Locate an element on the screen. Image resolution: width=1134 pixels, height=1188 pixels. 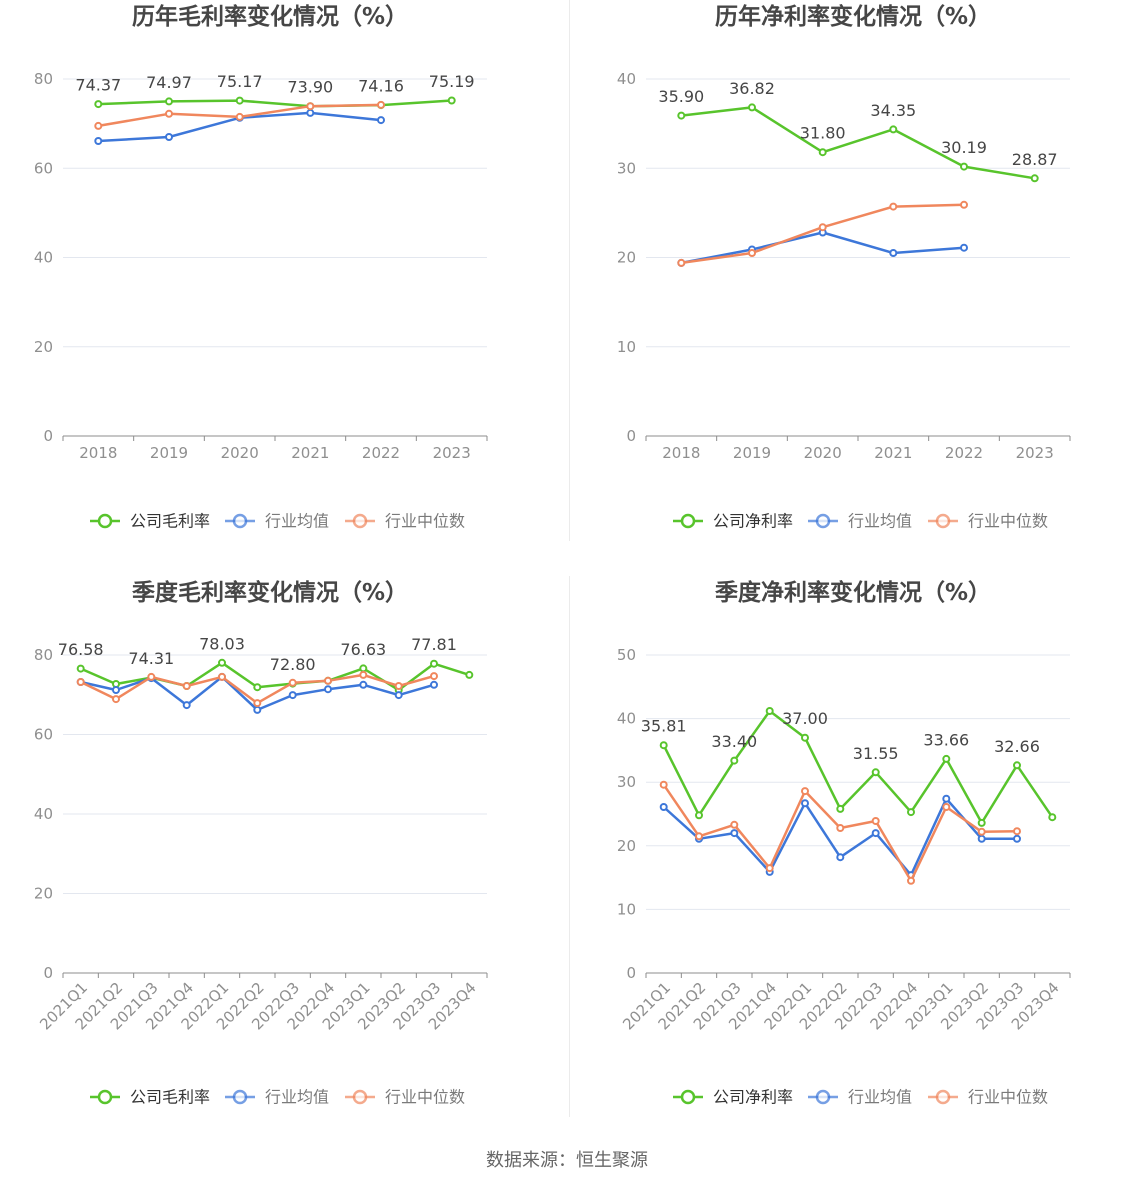
data-label: 76.63 is located at coordinates (363, 649).